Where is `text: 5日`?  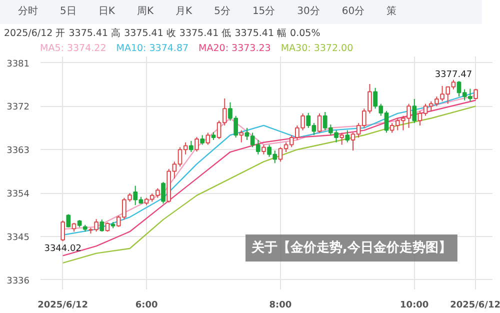
text: 5日 is located at coordinates (68, 11).